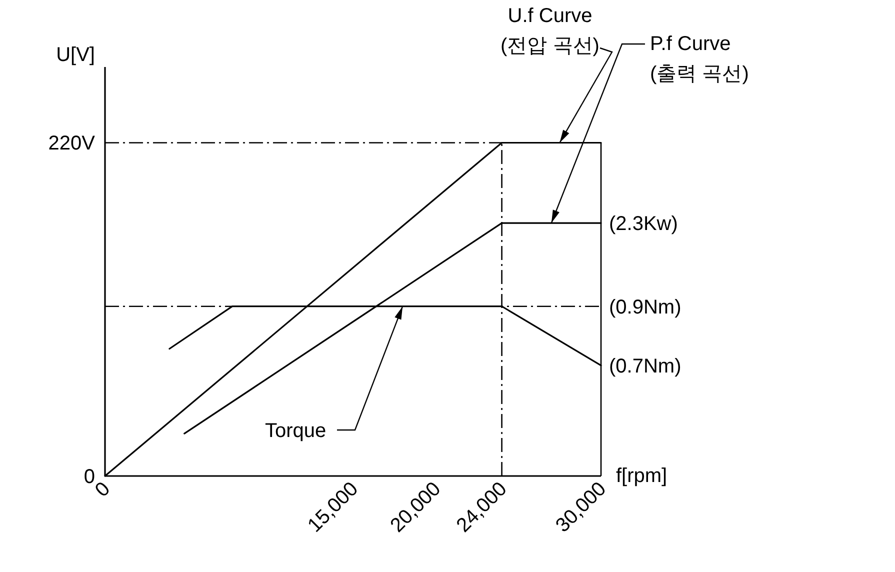 The image size is (895, 572). I want to click on annotation: (0.7Nm), so click(645, 366).